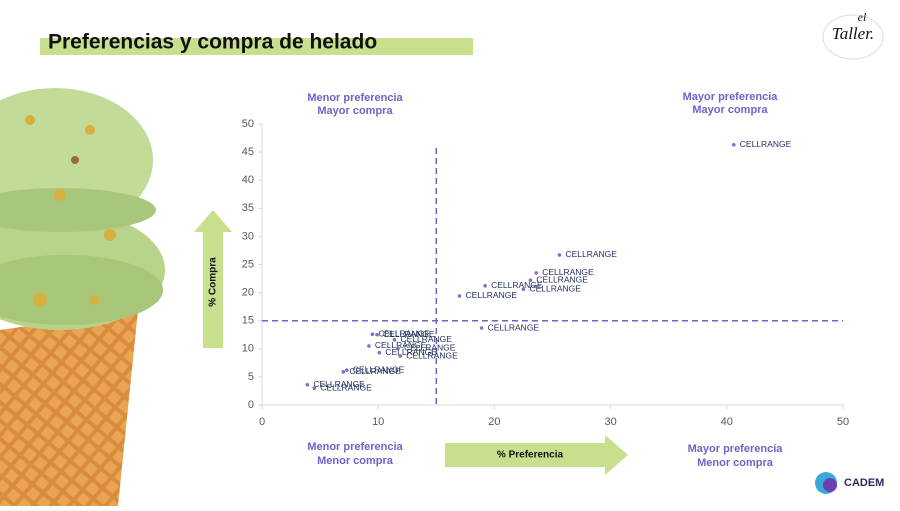 Image resolution: width=900 pixels, height=511 pixels. Describe the element at coordinates (530, 455) in the screenshot. I see `x-axis-label: % Preferencia` at that location.